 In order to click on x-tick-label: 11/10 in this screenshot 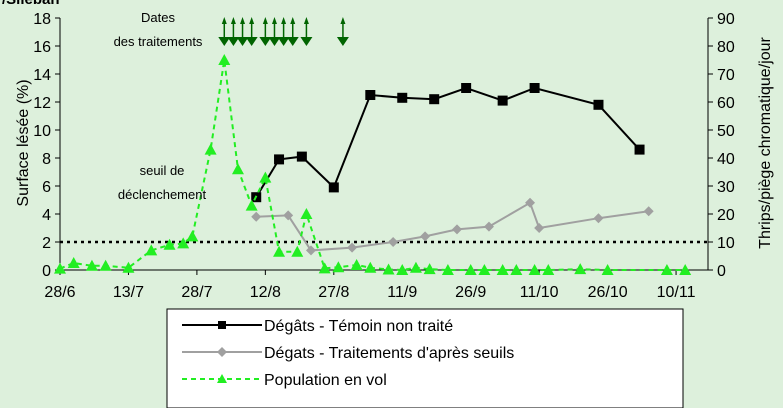, I will do `click(539, 292)`.